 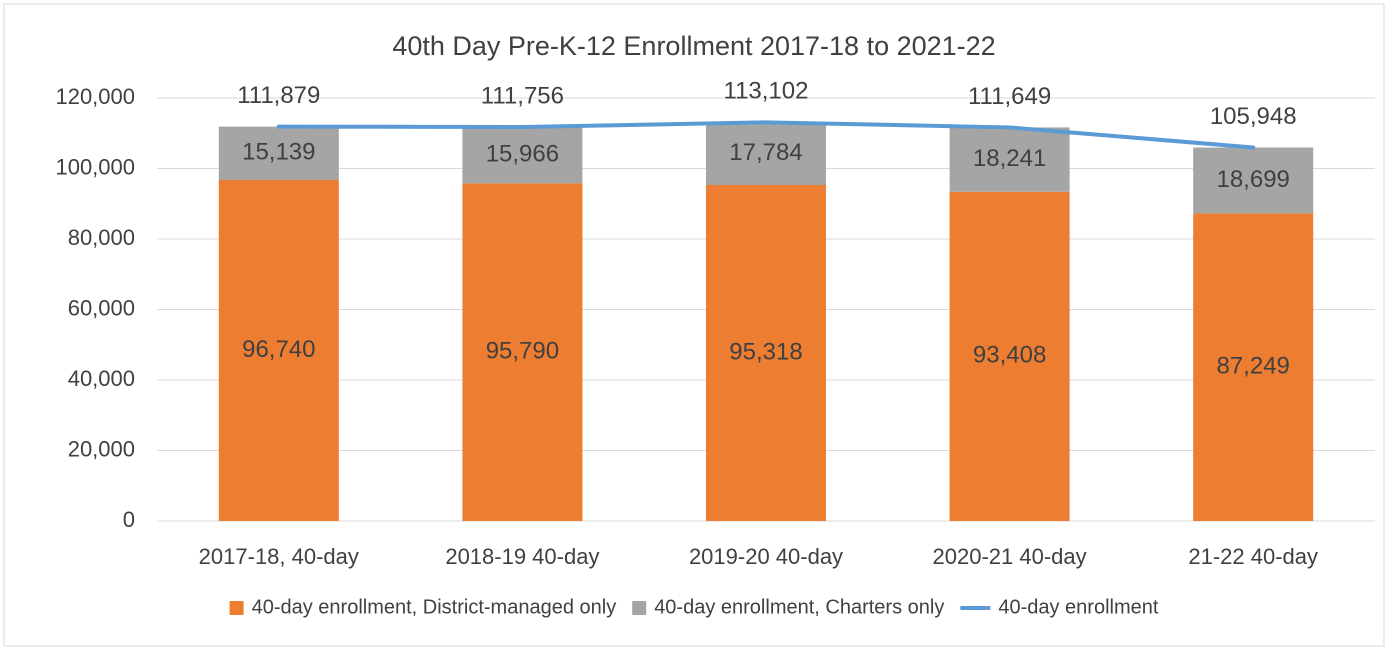 What do you see at coordinates (279, 556) in the screenshot?
I see `x-tick-label: 2017-18, 40-day` at bounding box center [279, 556].